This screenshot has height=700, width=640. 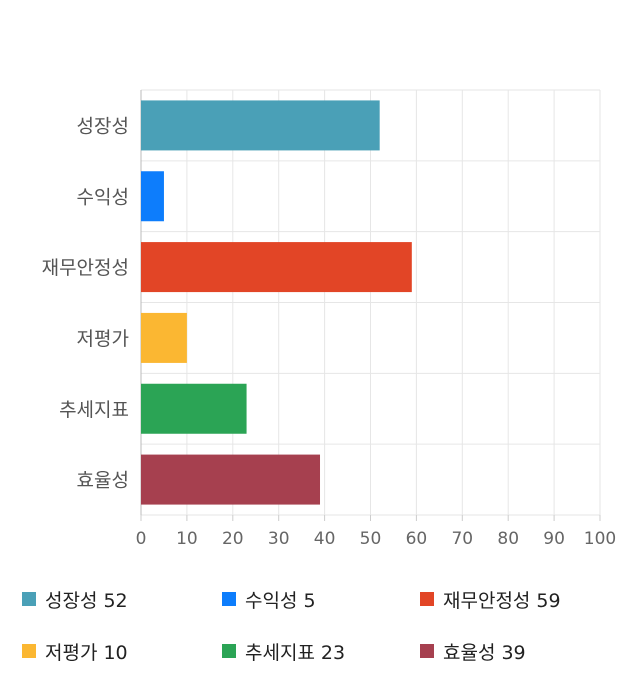 I want to click on x-tick-label: 50, so click(x=371, y=539).